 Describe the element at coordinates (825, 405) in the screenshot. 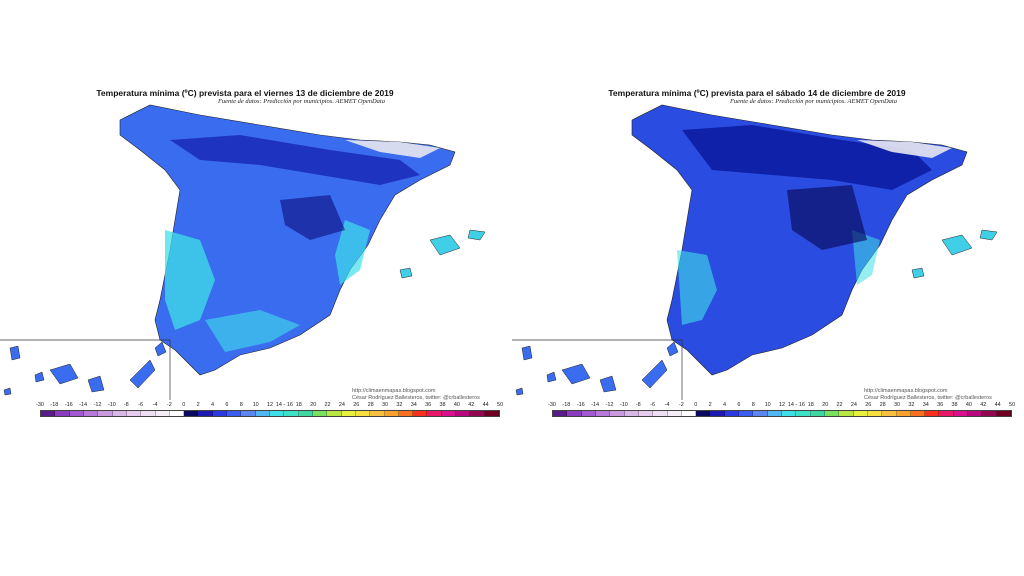

I see `legend-tick-label: 20` at that location.